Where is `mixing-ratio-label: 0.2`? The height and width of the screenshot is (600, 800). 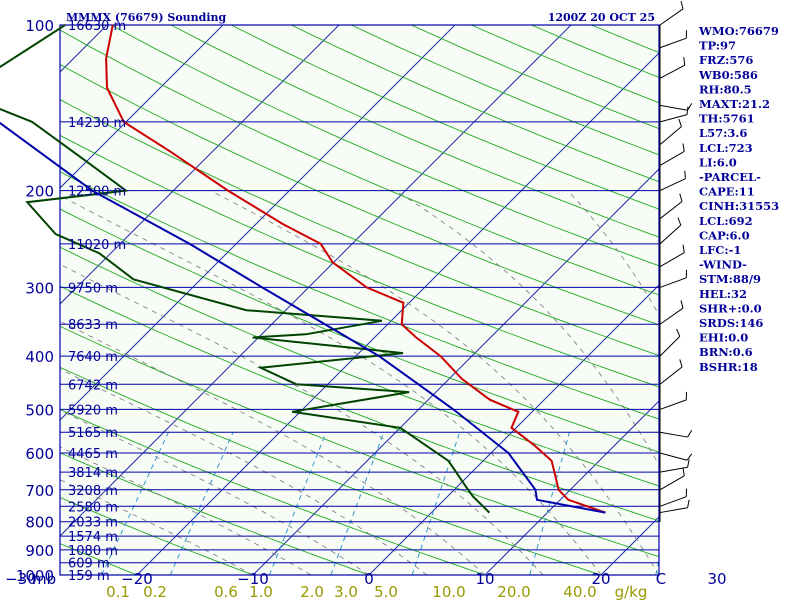 mixing-ratio-label: 0.2 is located at coordinates (155, 591).